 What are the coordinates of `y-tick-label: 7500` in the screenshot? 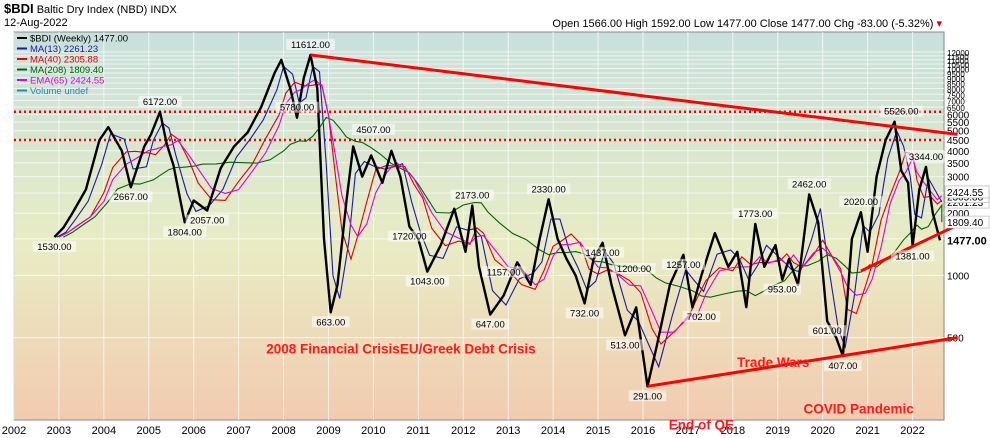 It's located at (956, 95).